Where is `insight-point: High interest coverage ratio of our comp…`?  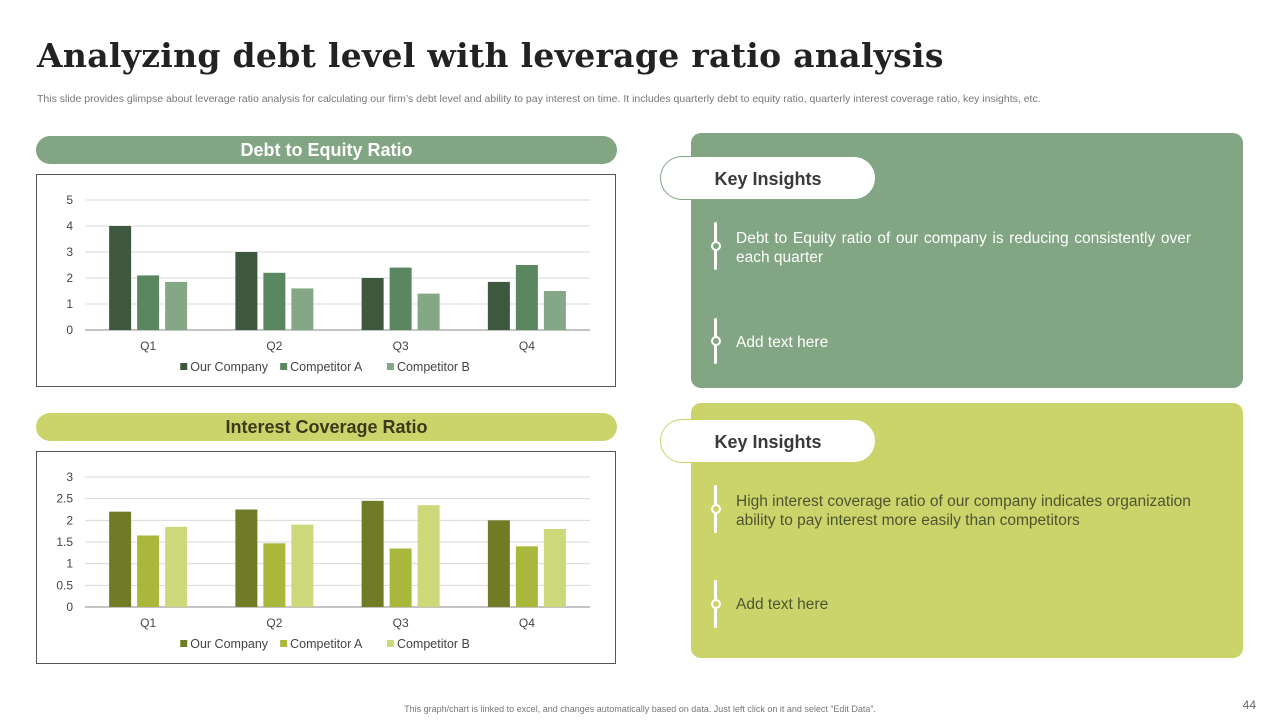
insight-point: High interest coverage ratio of our comp… is located at coordinates (963, 511).